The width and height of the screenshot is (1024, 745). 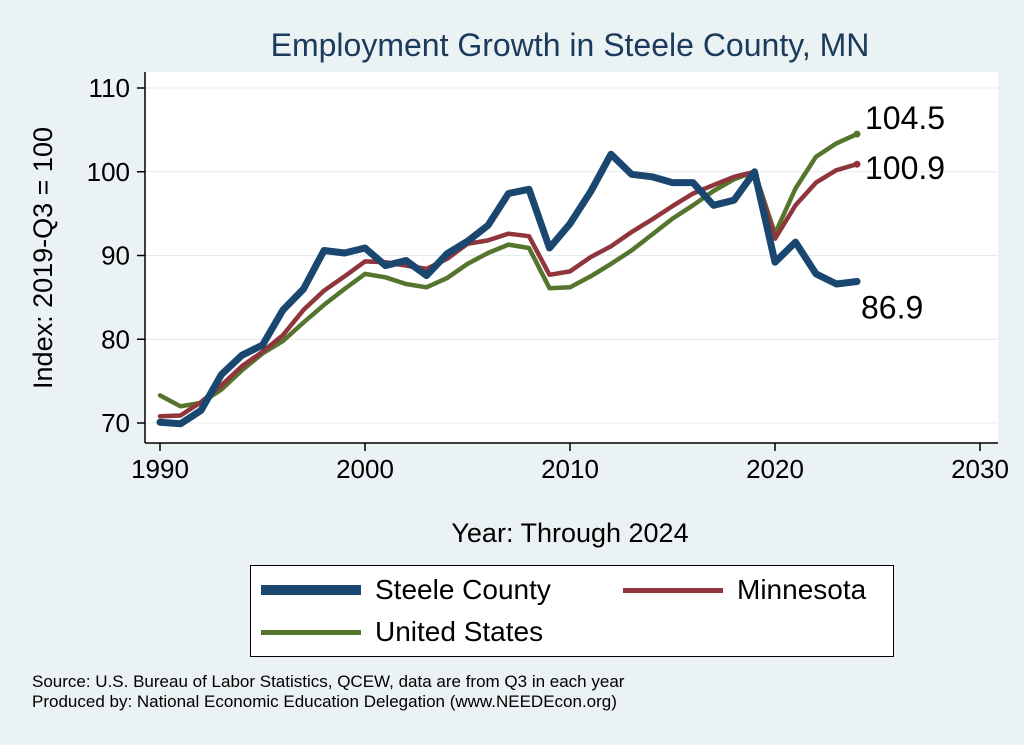 What do you see at coordinates (570, 469) in the screenshot?
I see `x-tick-label-2010: 2010` at bounding box center [570, 469].